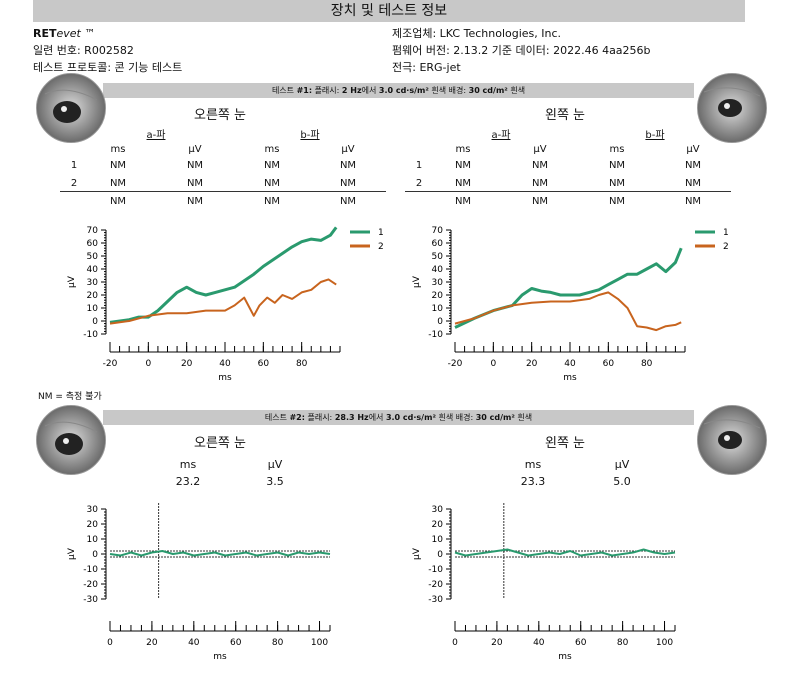 The image size is (800, 680). Describe the element at coordinates (93, 510) in the screenshot. I see `y-tick-label: 30` at that location.